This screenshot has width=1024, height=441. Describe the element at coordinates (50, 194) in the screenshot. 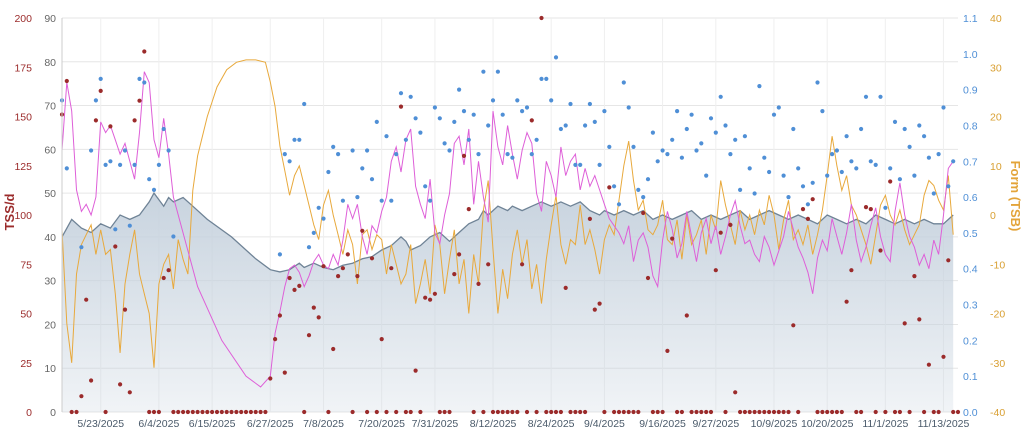

I see `ctl-tick-label: 50` at that location.